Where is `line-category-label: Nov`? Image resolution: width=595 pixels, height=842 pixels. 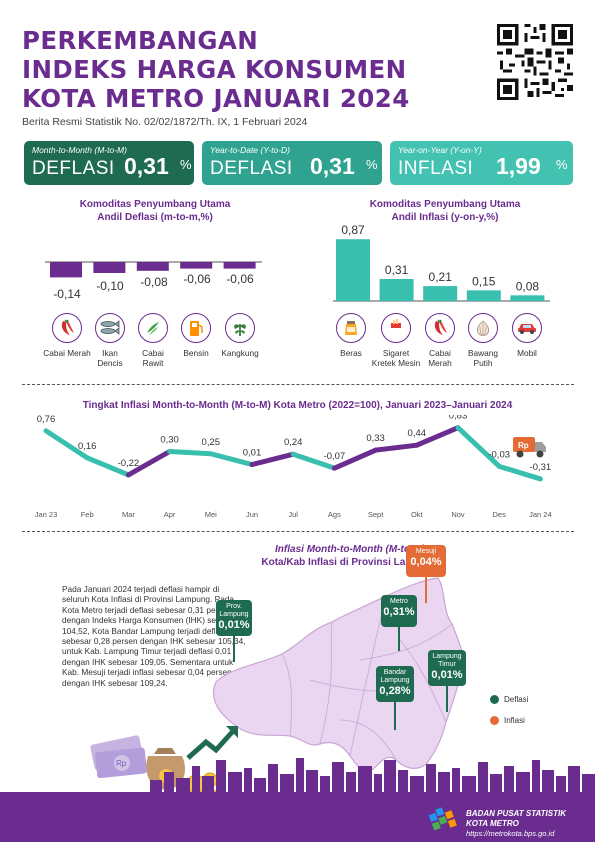
line-category-label: Nov is located at coordinates (458, 514).